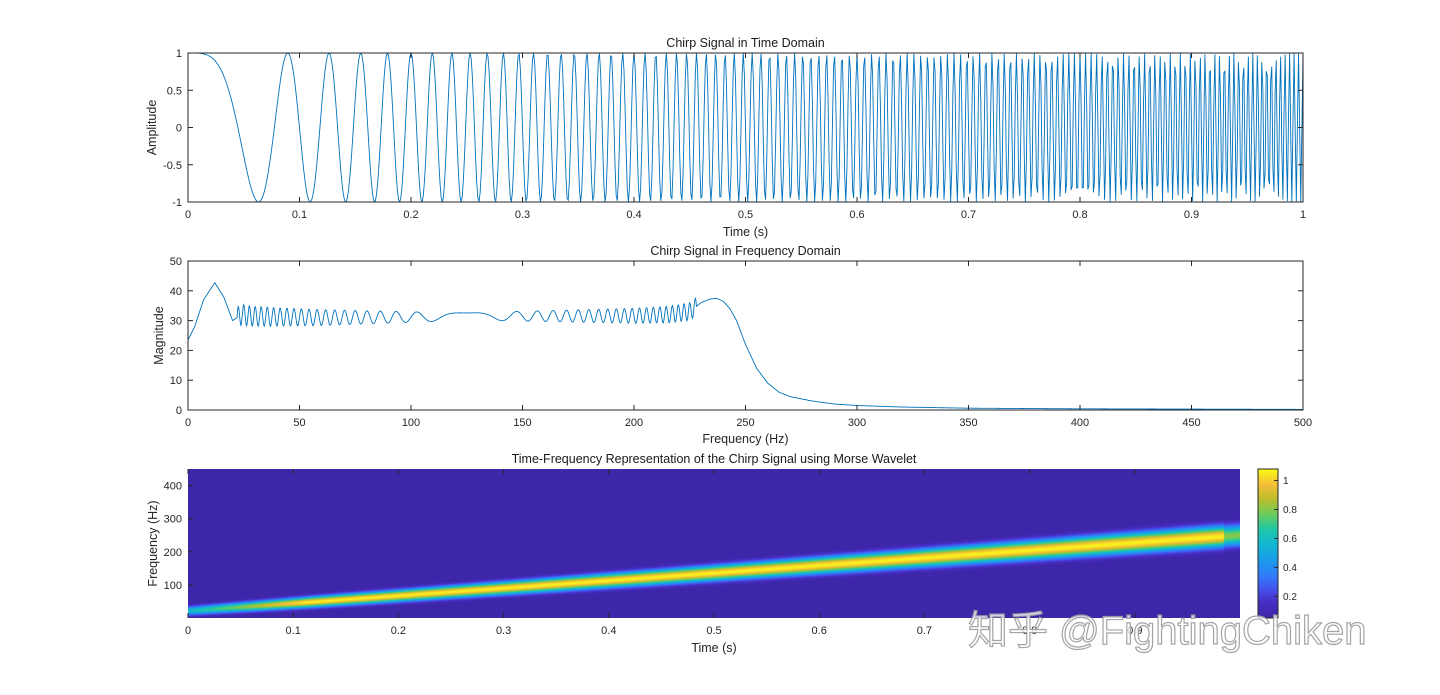 The width and height of the screenshot is (1440, 695). What do you see at coordinates (1290, 597) in the screenshot?
I see `colorbar-tick-label: 0.2` at bounding box center [1290, 597].